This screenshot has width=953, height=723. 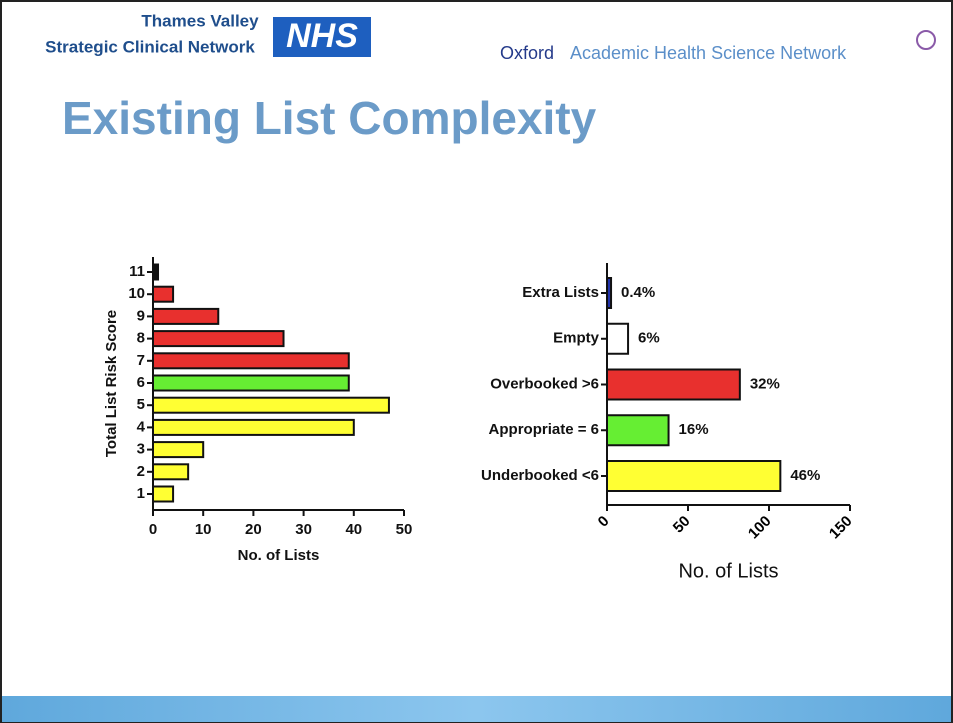 I want to click on y-tick-label: 4, so click(x=141, y=426).